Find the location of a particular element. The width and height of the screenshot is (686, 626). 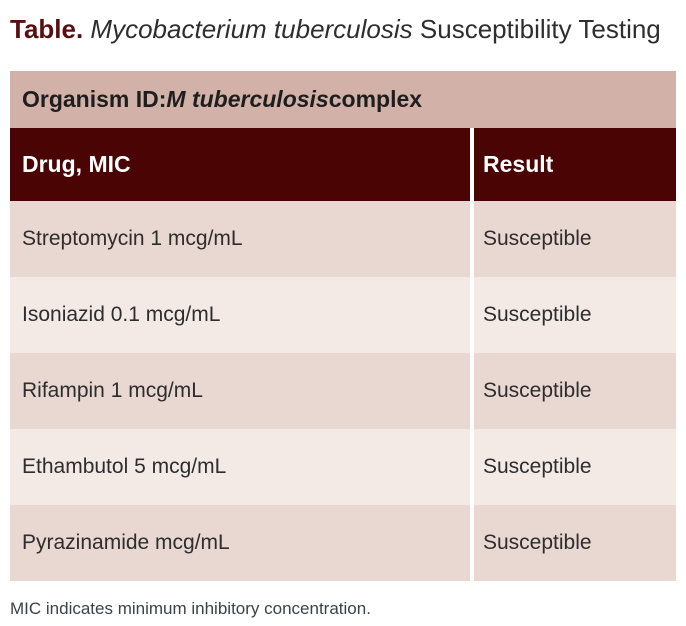

table-row: Isoniazid 0.1 mcg/mL Susceptible is located at coordinates (343, 314).